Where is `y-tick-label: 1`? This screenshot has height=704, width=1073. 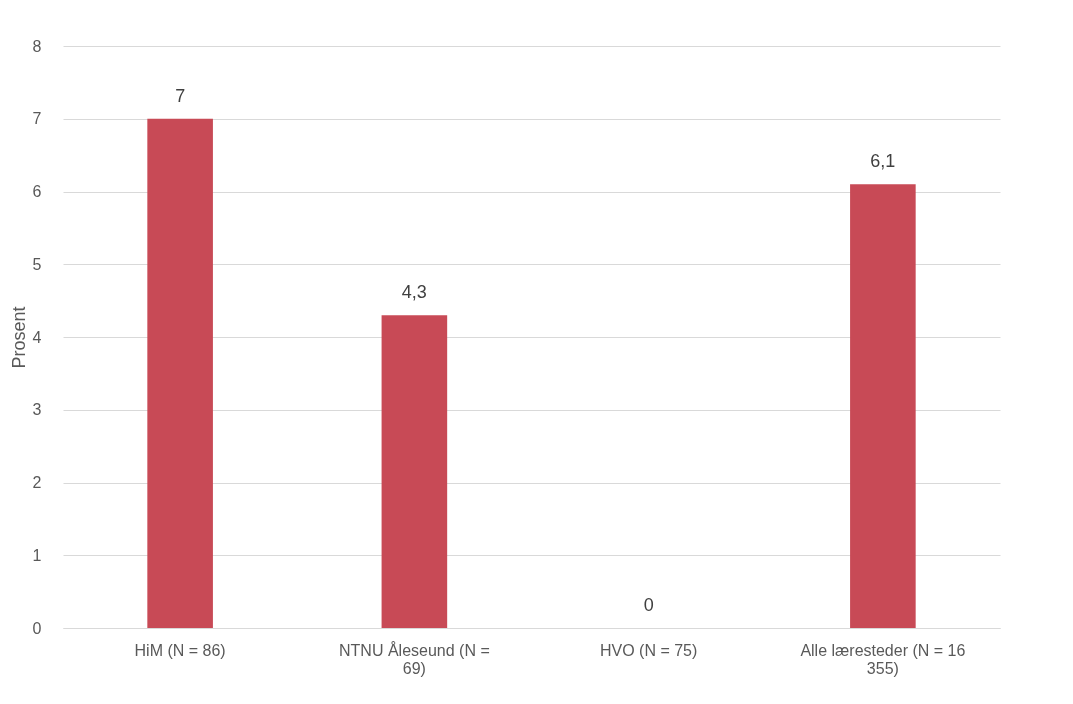 y-tick-label: 1 is located at coordinates (37, 555).